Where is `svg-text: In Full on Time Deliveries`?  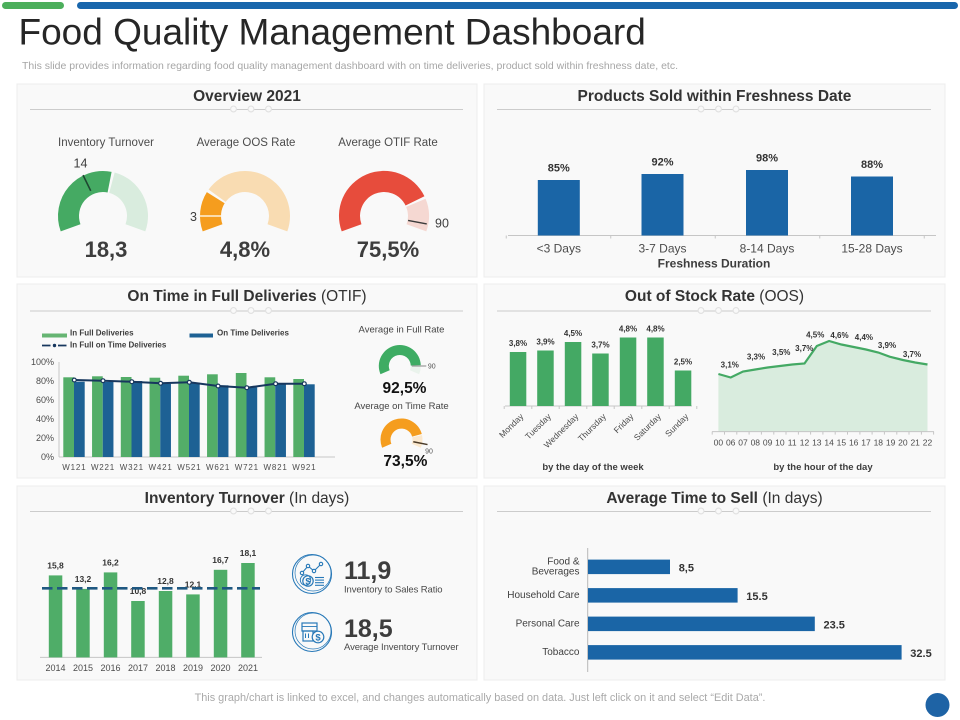 svg-text: In Full on Time Deliveries is located at coordinates (118, 345).